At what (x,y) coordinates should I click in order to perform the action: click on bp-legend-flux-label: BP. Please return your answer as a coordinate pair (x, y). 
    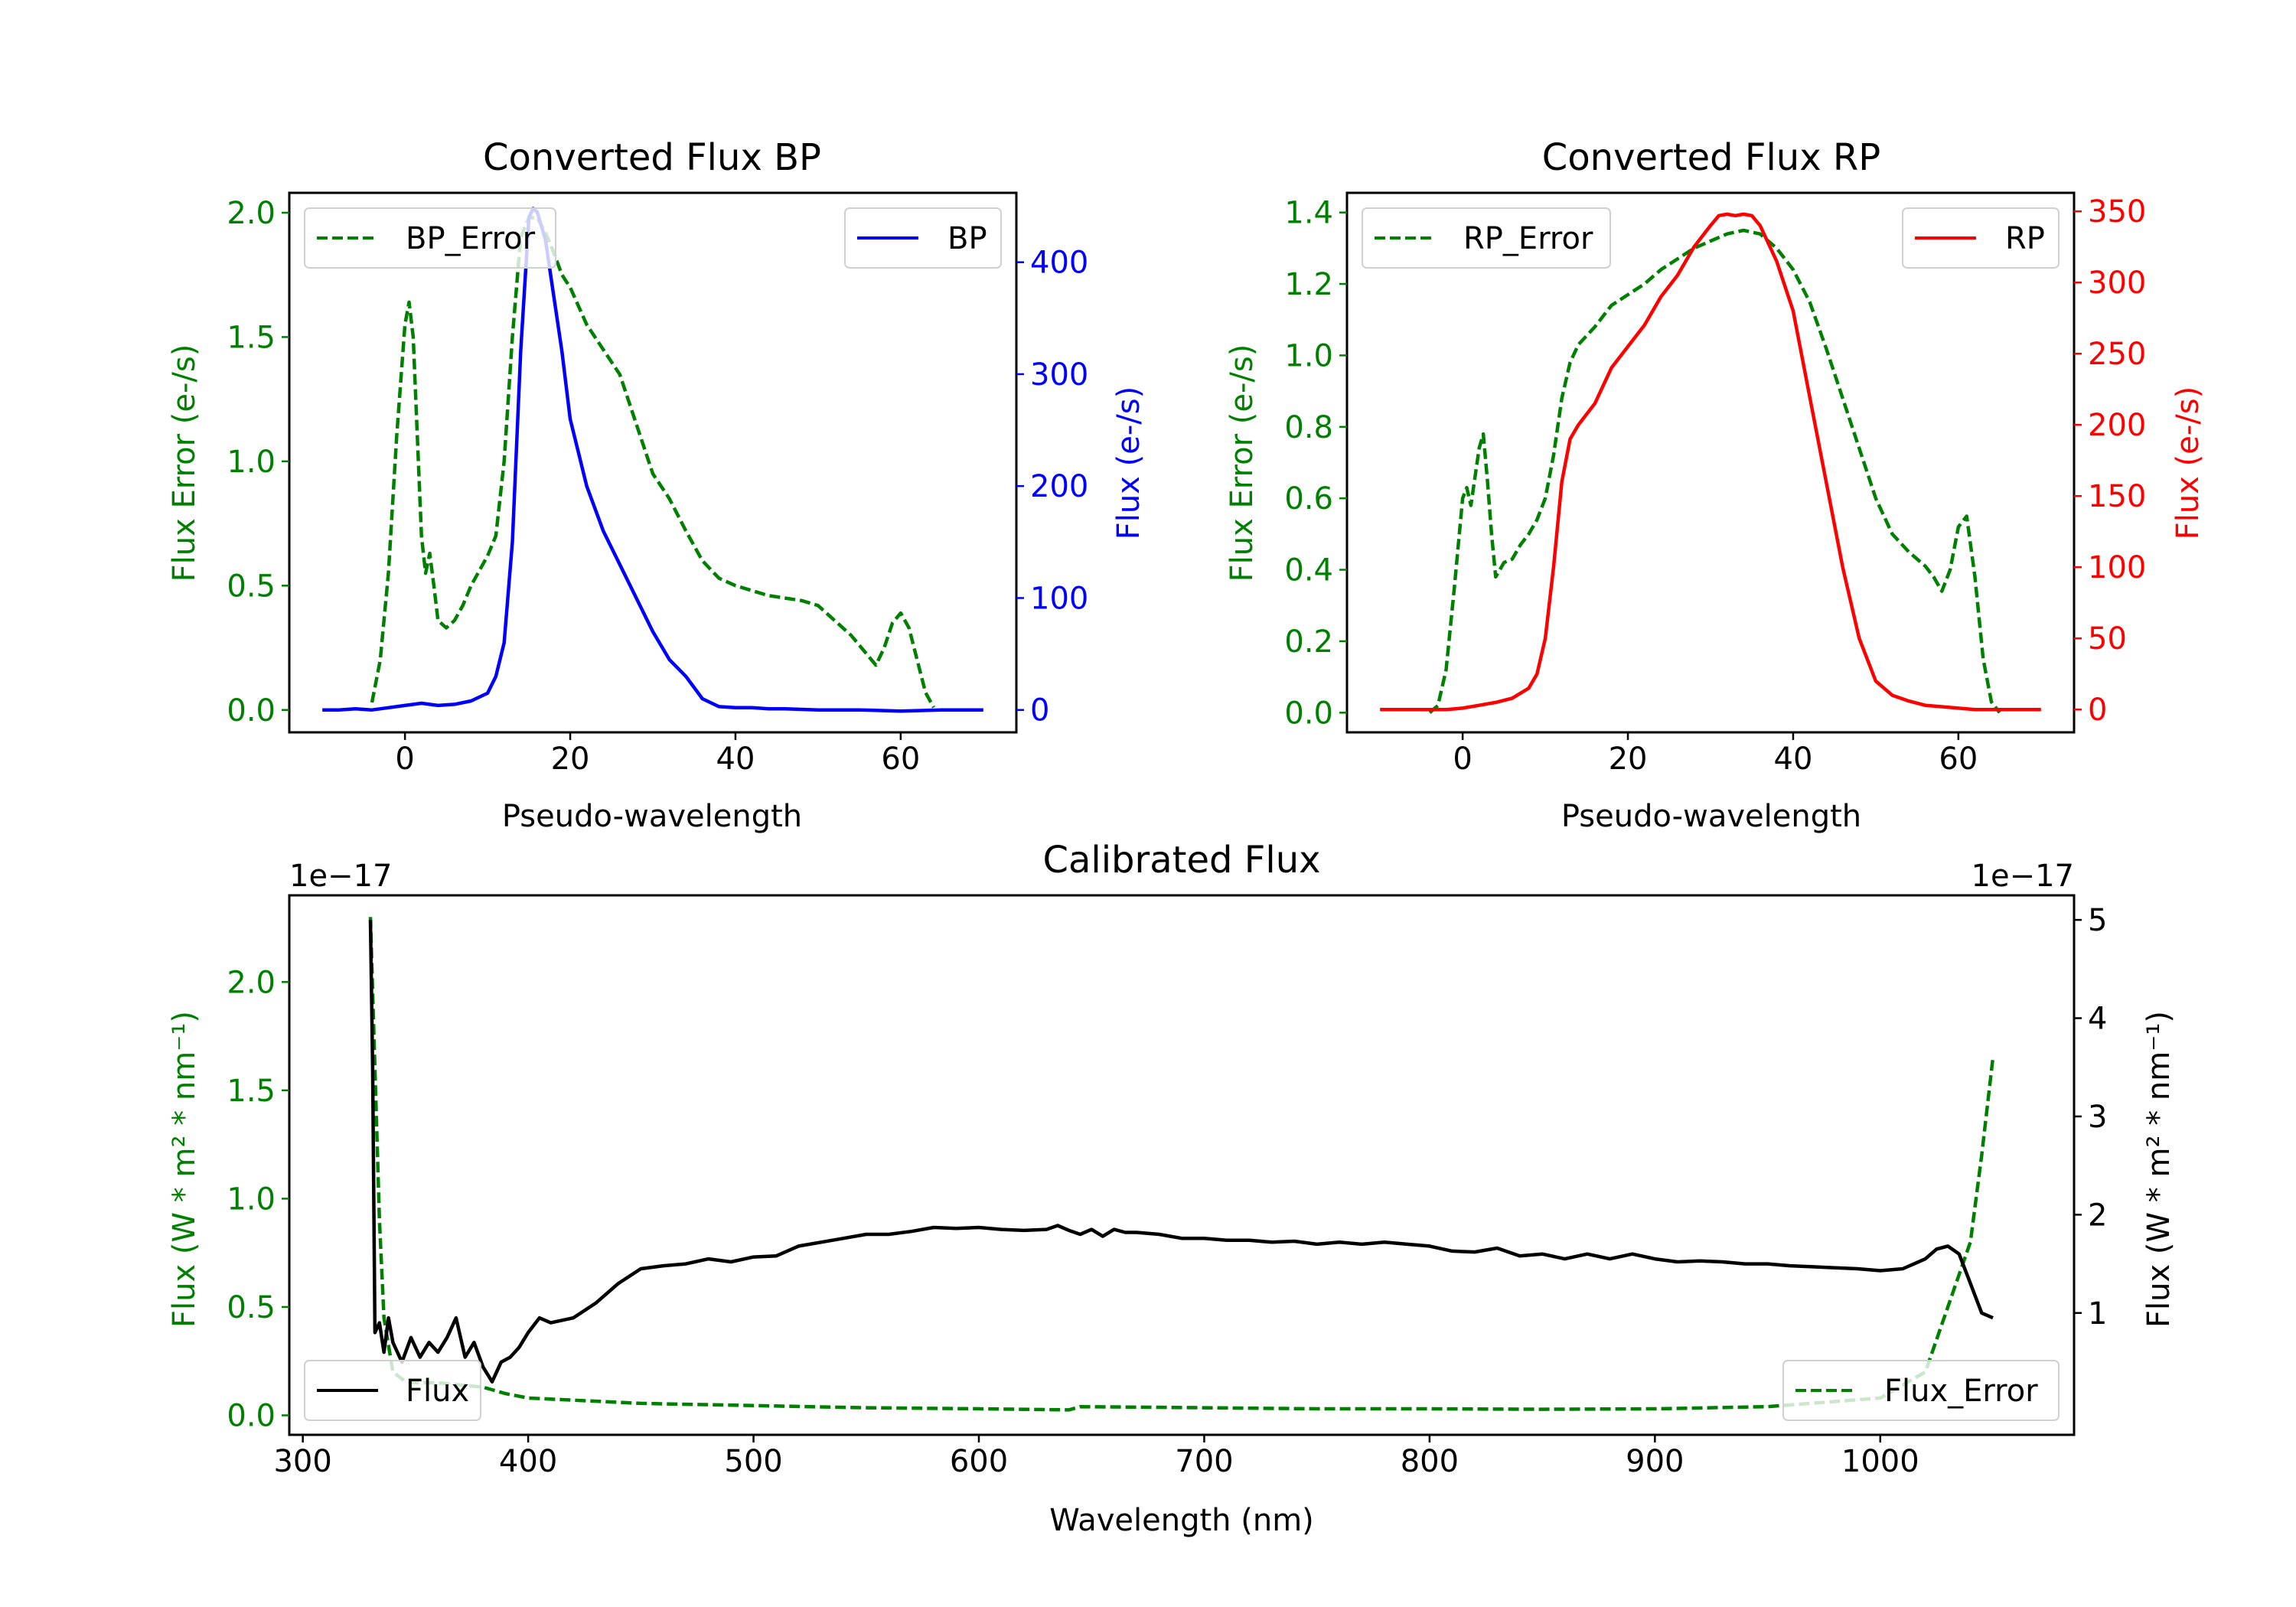
    Looking at the image, I should click on (967, 239).